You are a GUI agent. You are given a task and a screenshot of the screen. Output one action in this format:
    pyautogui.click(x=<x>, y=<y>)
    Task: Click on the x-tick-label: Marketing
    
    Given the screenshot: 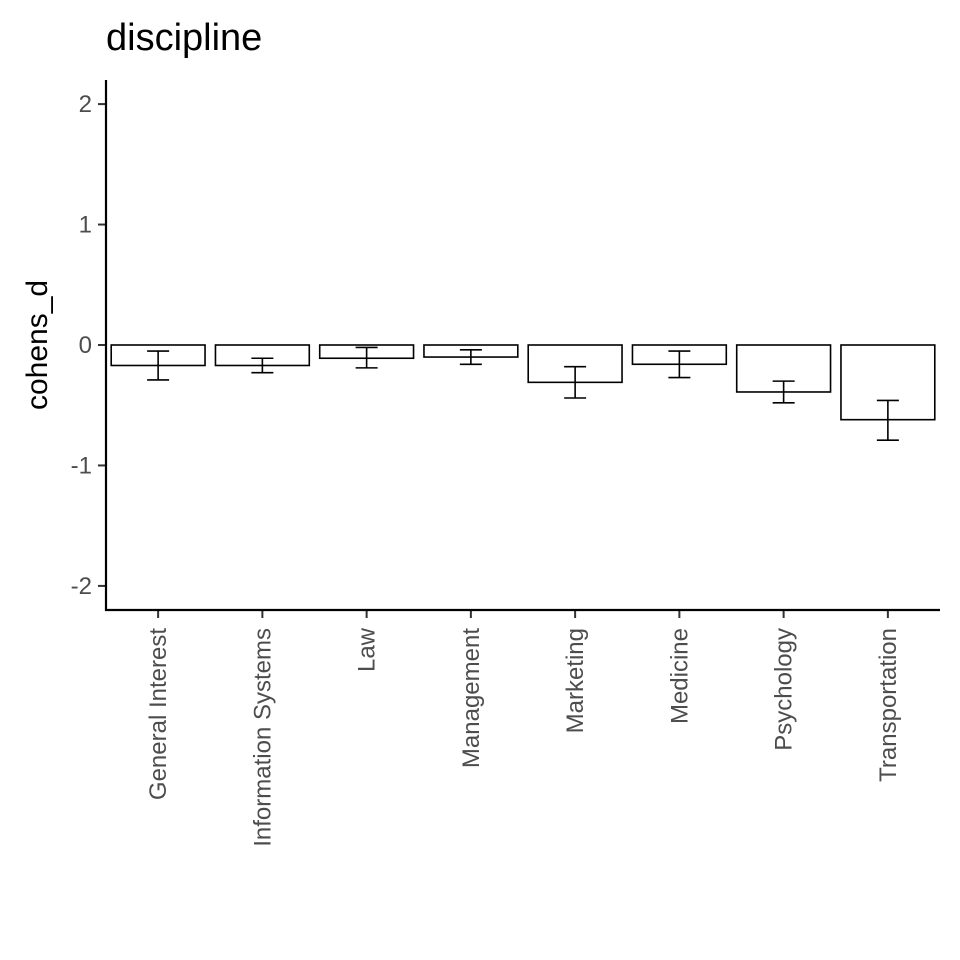 What is the action you would take?
    pyautogui.click(x=575, y=680)
    